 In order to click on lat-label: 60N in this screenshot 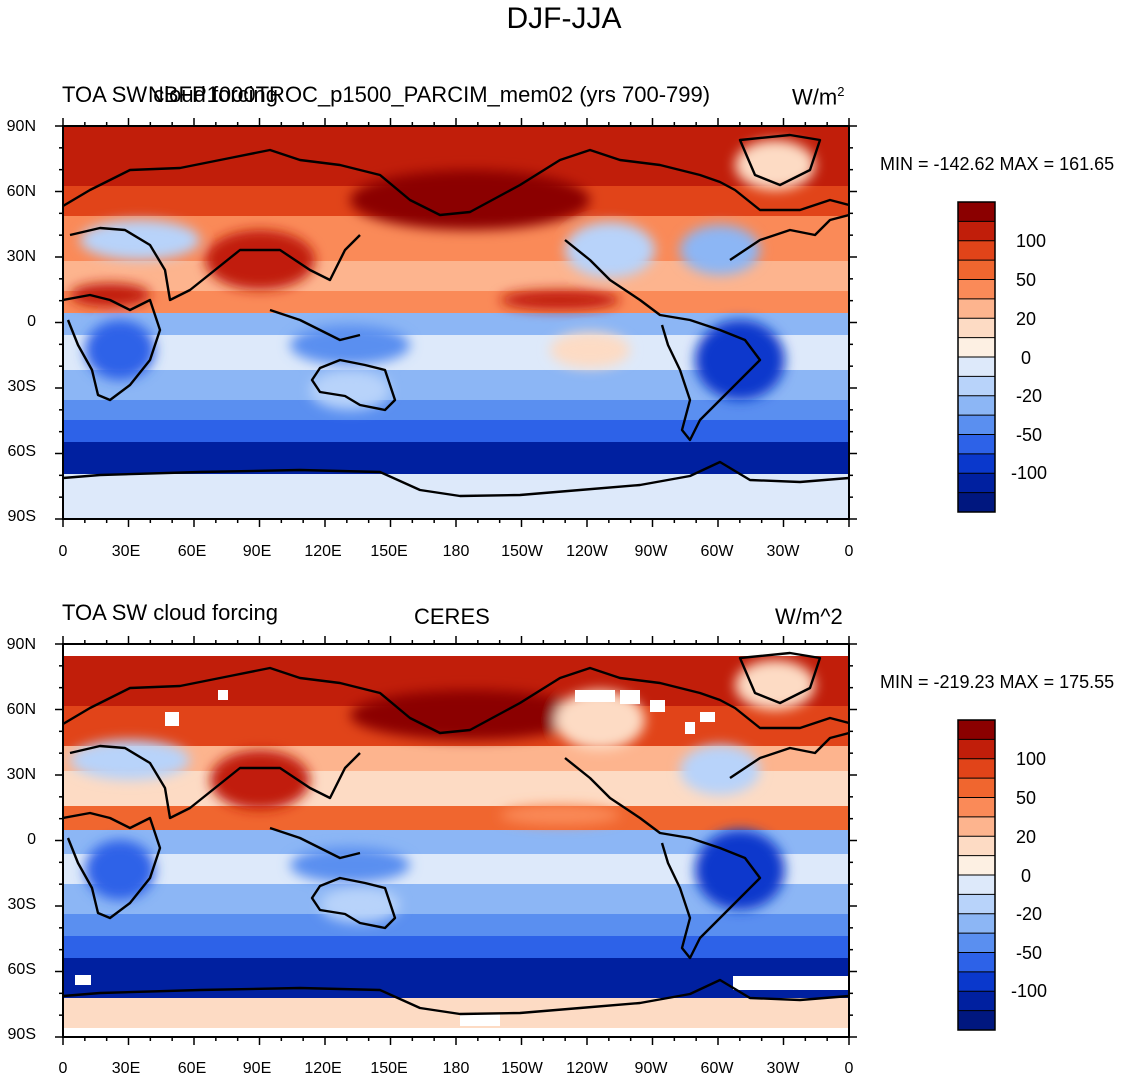, I will do `click(21, 191)`.